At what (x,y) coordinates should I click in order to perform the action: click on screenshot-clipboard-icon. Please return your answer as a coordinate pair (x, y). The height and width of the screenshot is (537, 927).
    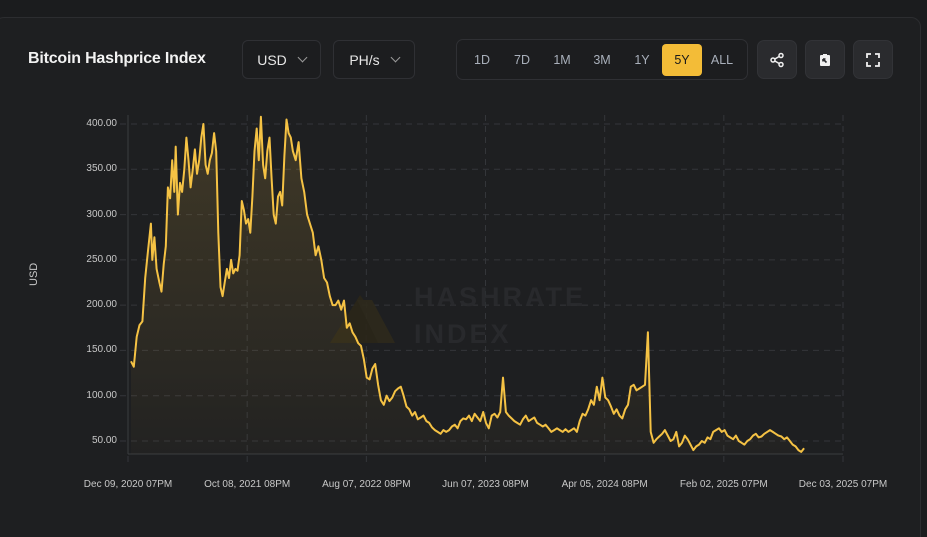
    Looking at the image, I should click on (825, 59).